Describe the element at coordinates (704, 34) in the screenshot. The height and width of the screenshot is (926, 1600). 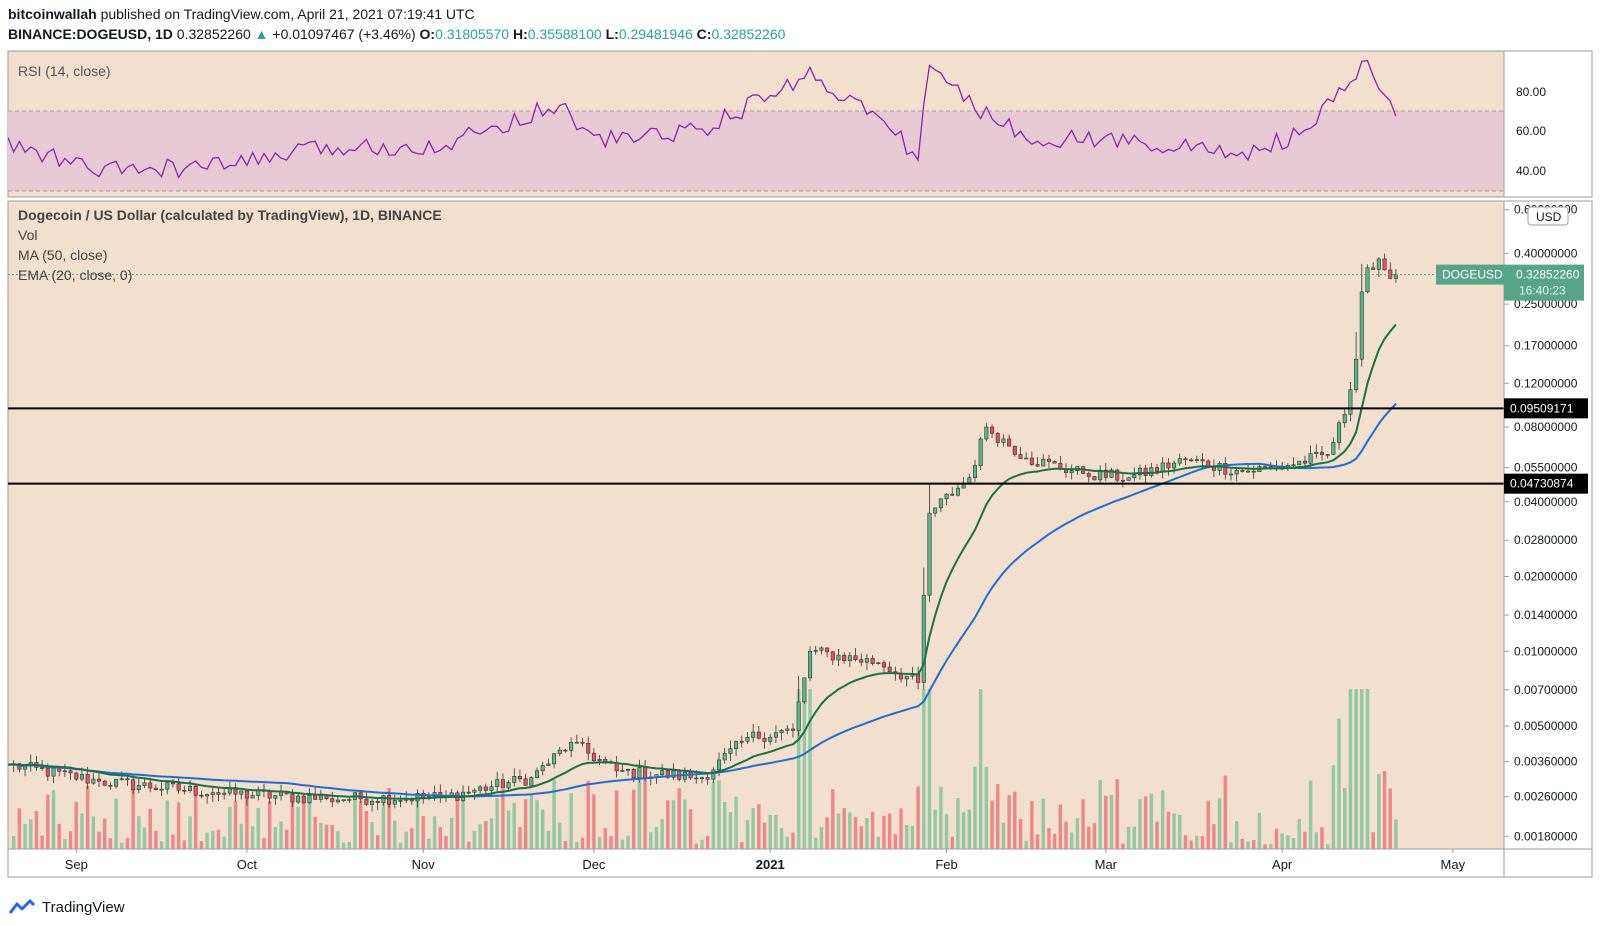
I see `close-label: C:` at that location.